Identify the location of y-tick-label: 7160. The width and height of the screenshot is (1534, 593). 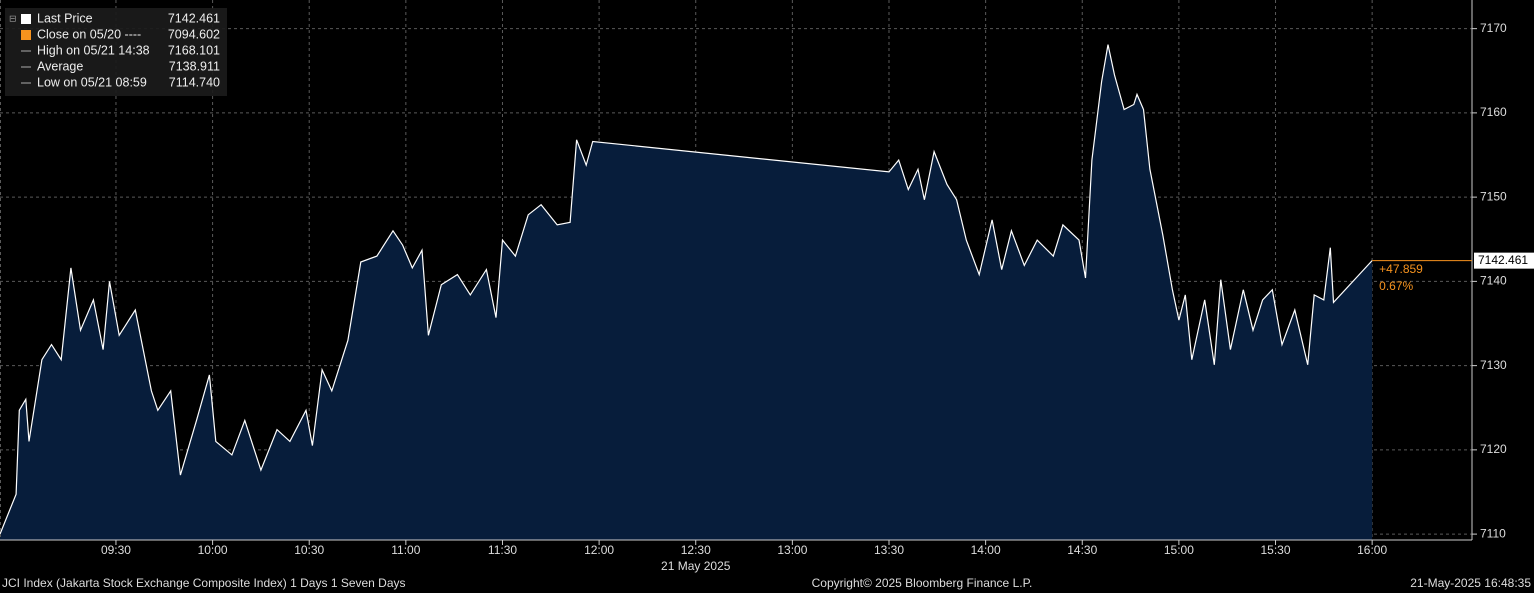
(1493, 112).